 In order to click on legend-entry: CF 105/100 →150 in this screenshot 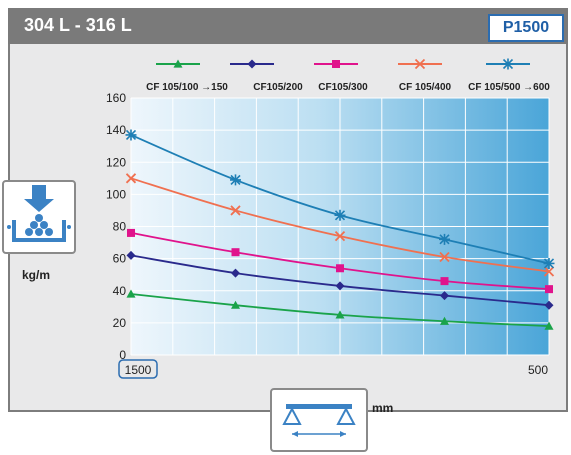, I will do `click(187, 76)`.